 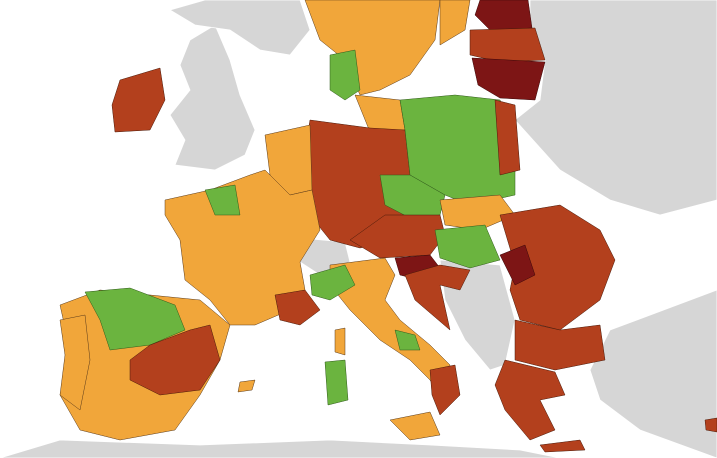 I want to click on crete, so click(x=562, y=446).